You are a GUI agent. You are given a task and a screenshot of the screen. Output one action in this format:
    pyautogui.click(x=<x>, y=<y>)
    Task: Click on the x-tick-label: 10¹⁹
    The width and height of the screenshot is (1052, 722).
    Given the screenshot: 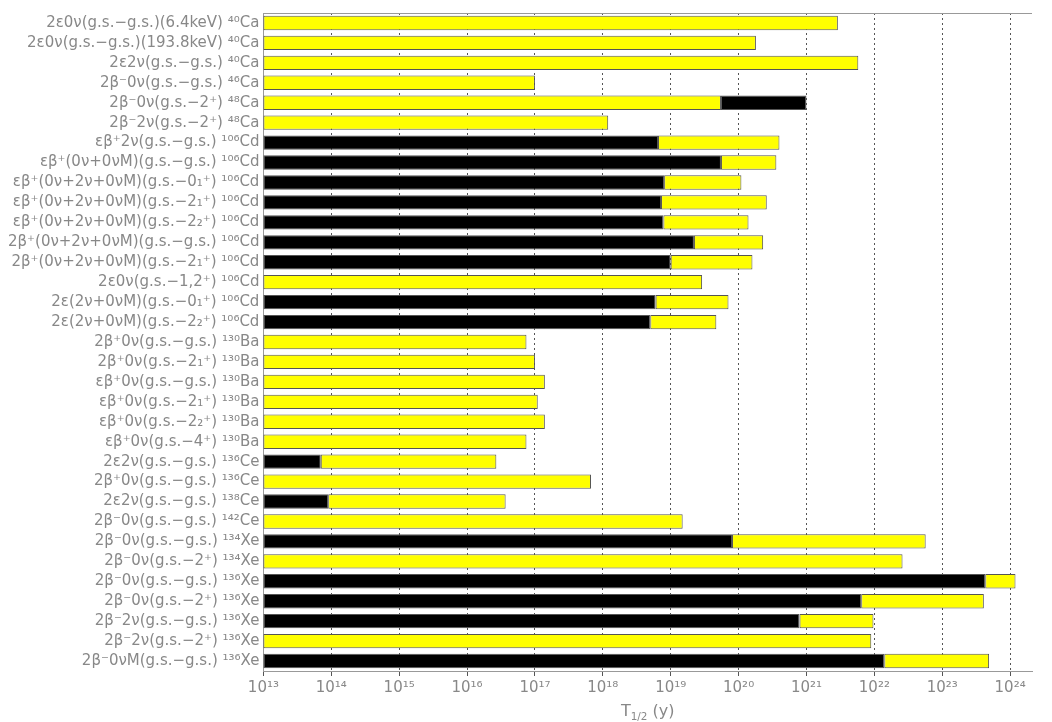 What is the action you would take?
    pyautogui.click(x=671, y=686)
    